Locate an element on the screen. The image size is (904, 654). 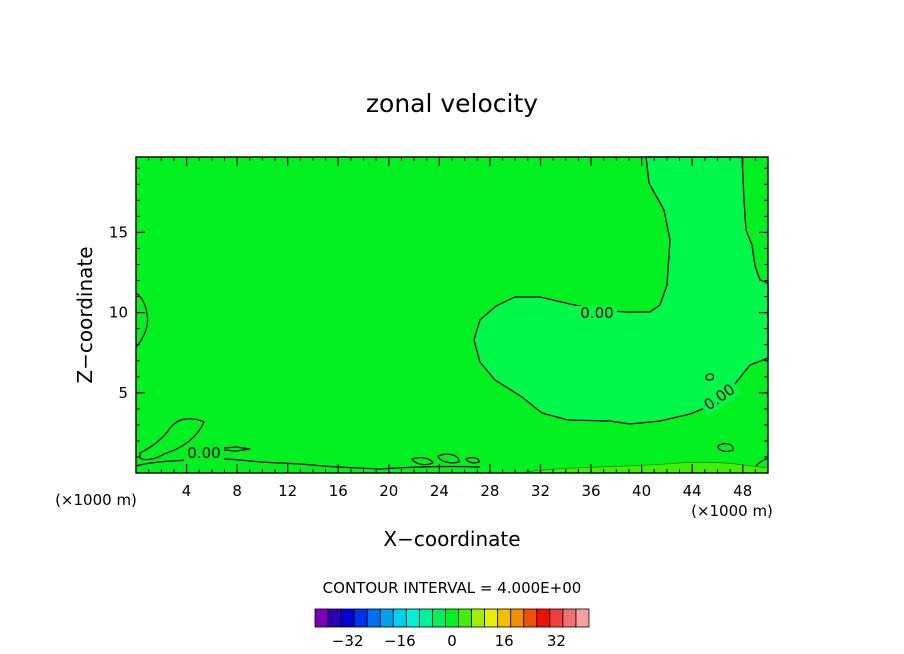
y-axis-label: Z−coordinate is located at coordinates (85, 314).